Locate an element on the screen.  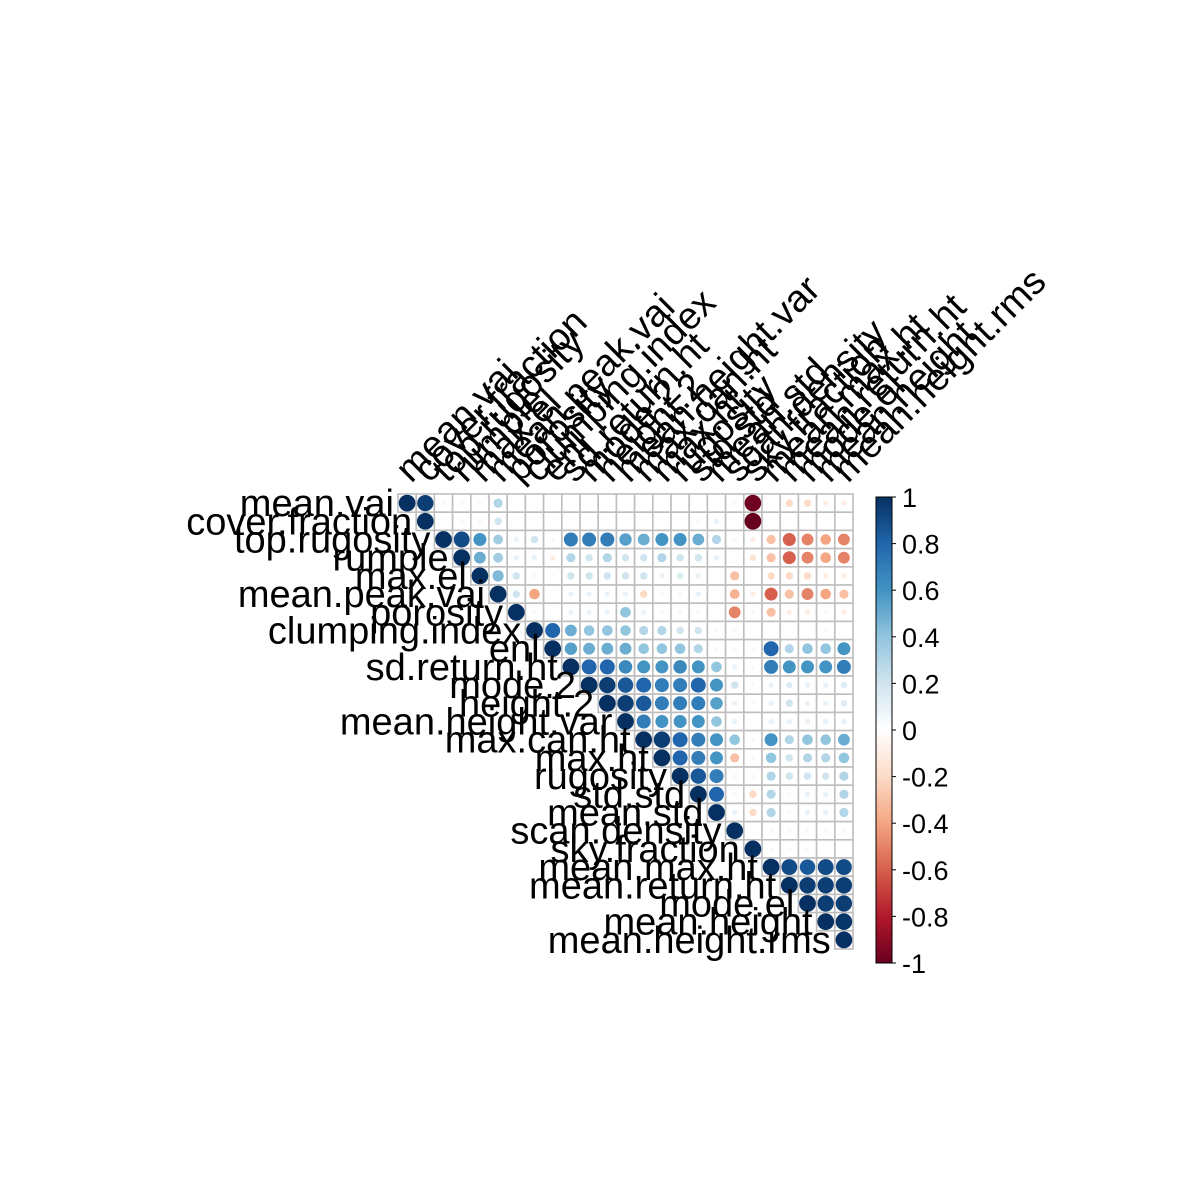
corr-circle-top.rugosity-scan.density is located at coordinates (734, 539).